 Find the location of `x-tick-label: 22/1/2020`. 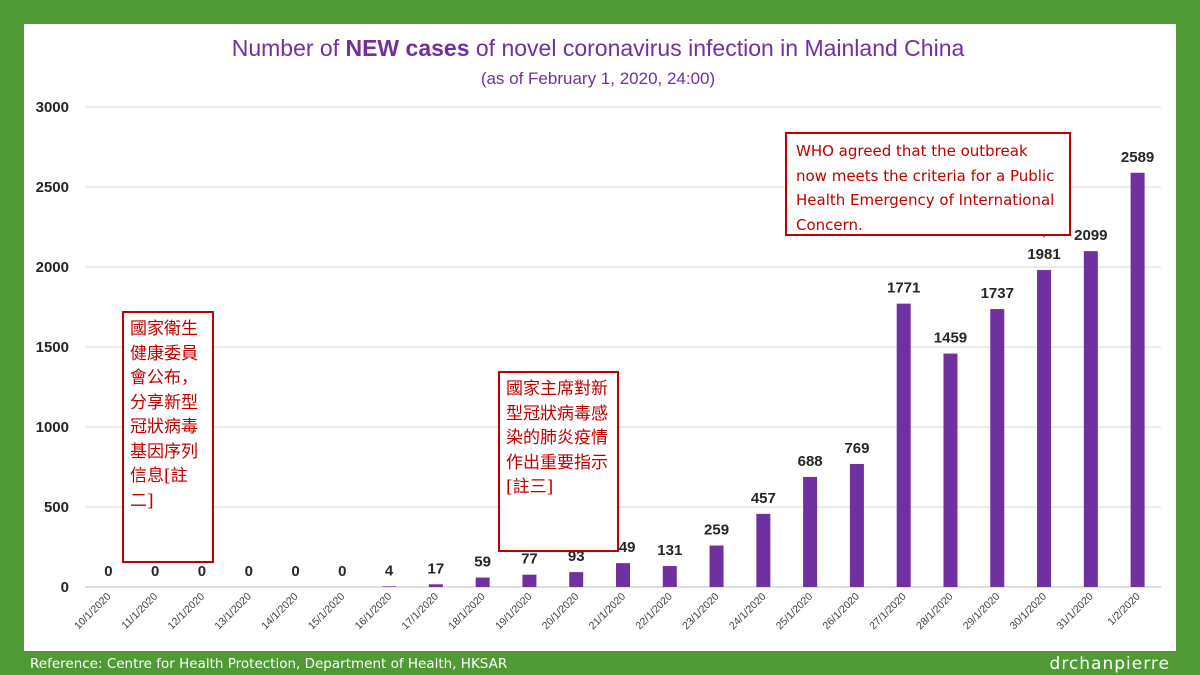

x-tick-label: 22/1/2020 is located at coordinates (654, 612).